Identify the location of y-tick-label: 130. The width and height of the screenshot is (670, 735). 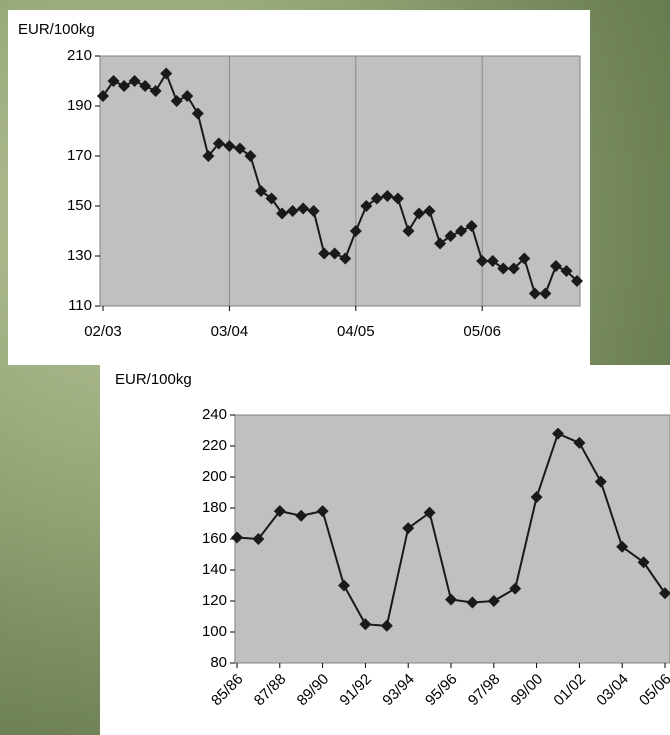
(79, 255).